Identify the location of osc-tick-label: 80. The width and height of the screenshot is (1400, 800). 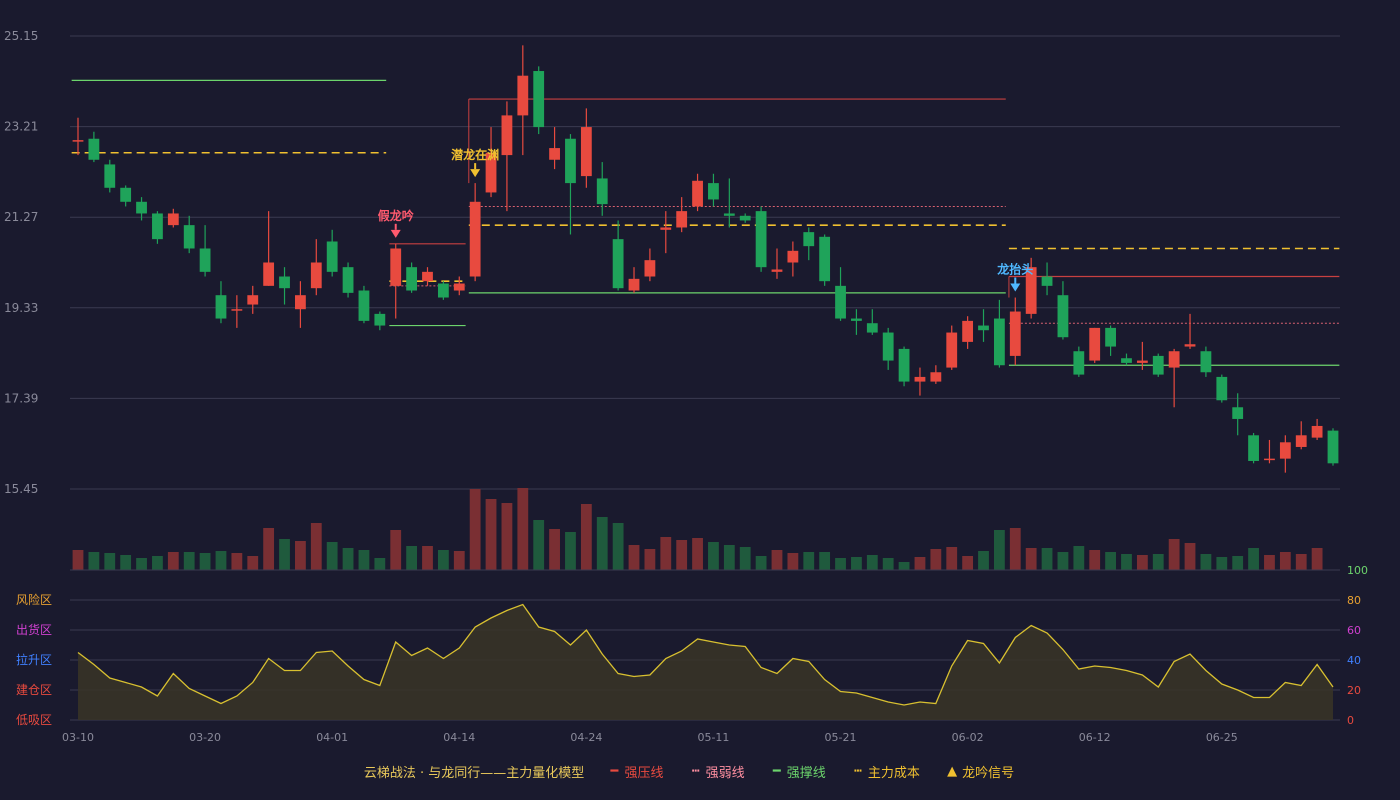
(1354, 600).